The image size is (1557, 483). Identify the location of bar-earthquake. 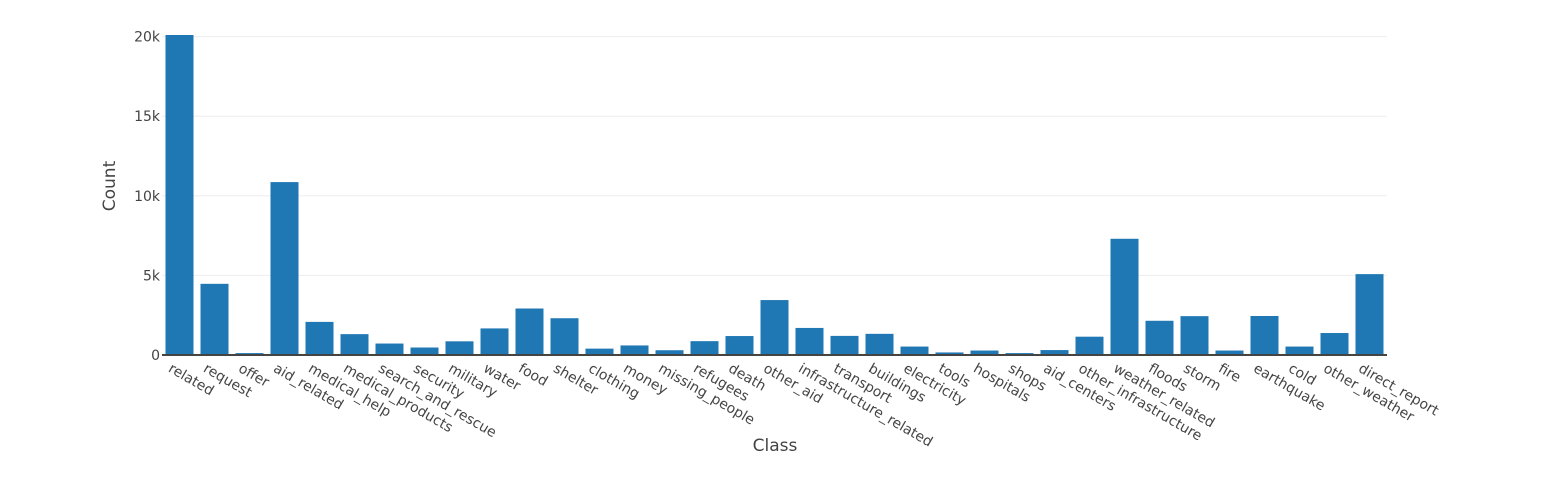
(1264, 335).